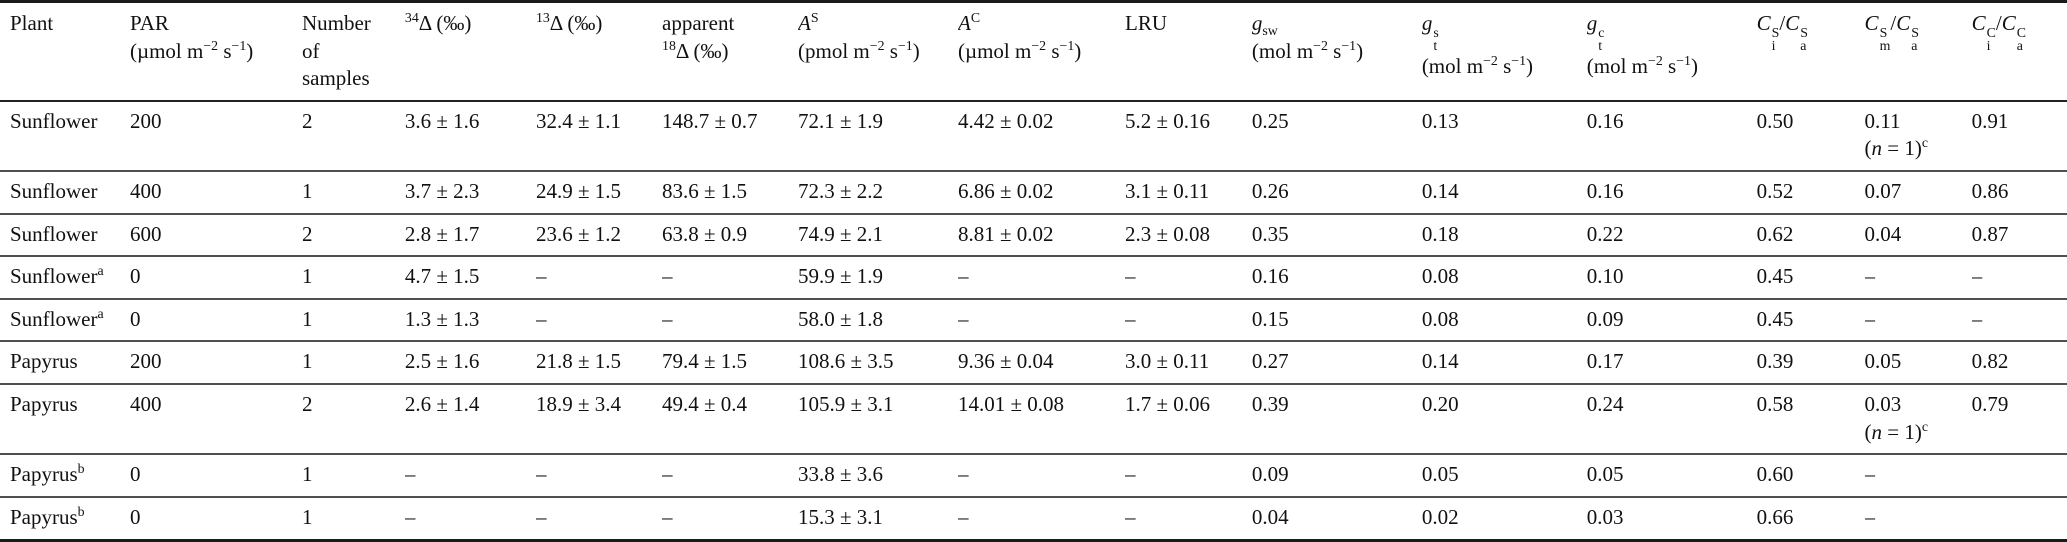 The width and height of the screenshot is (2067, 542). What do you see at coordinates (32, 23) in the screenshot?
I see `column-header-plant: Plant` at bounding box center [32, 23].